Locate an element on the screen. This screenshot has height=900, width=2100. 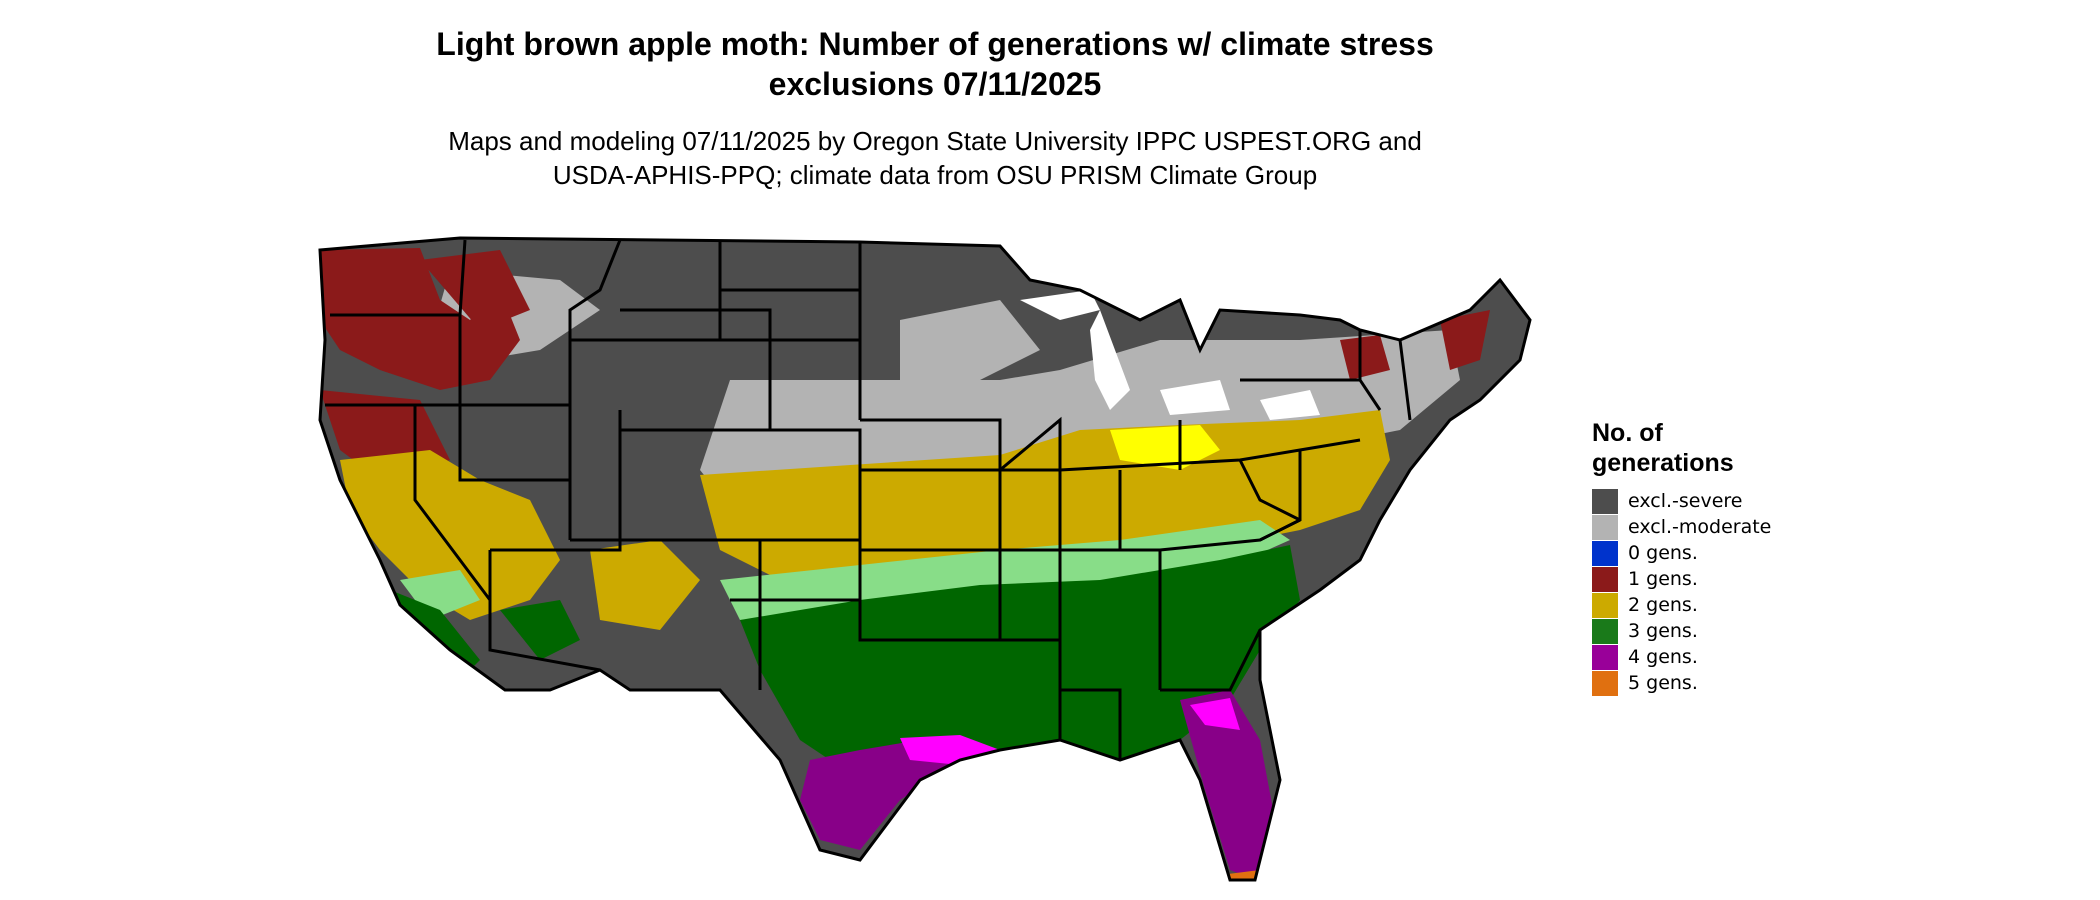
legend-item-3-gens: 3 gens. is located at coordinates (1681, 631).